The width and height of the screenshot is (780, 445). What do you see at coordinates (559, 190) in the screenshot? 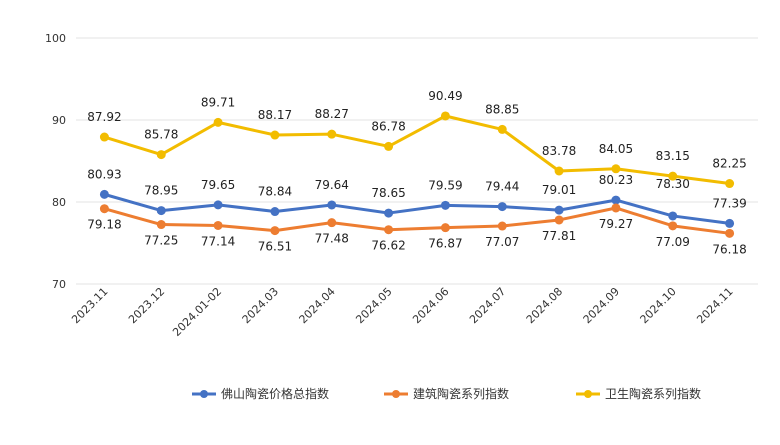
I see `data-label: 79.01` at bounding box center [559, 190].